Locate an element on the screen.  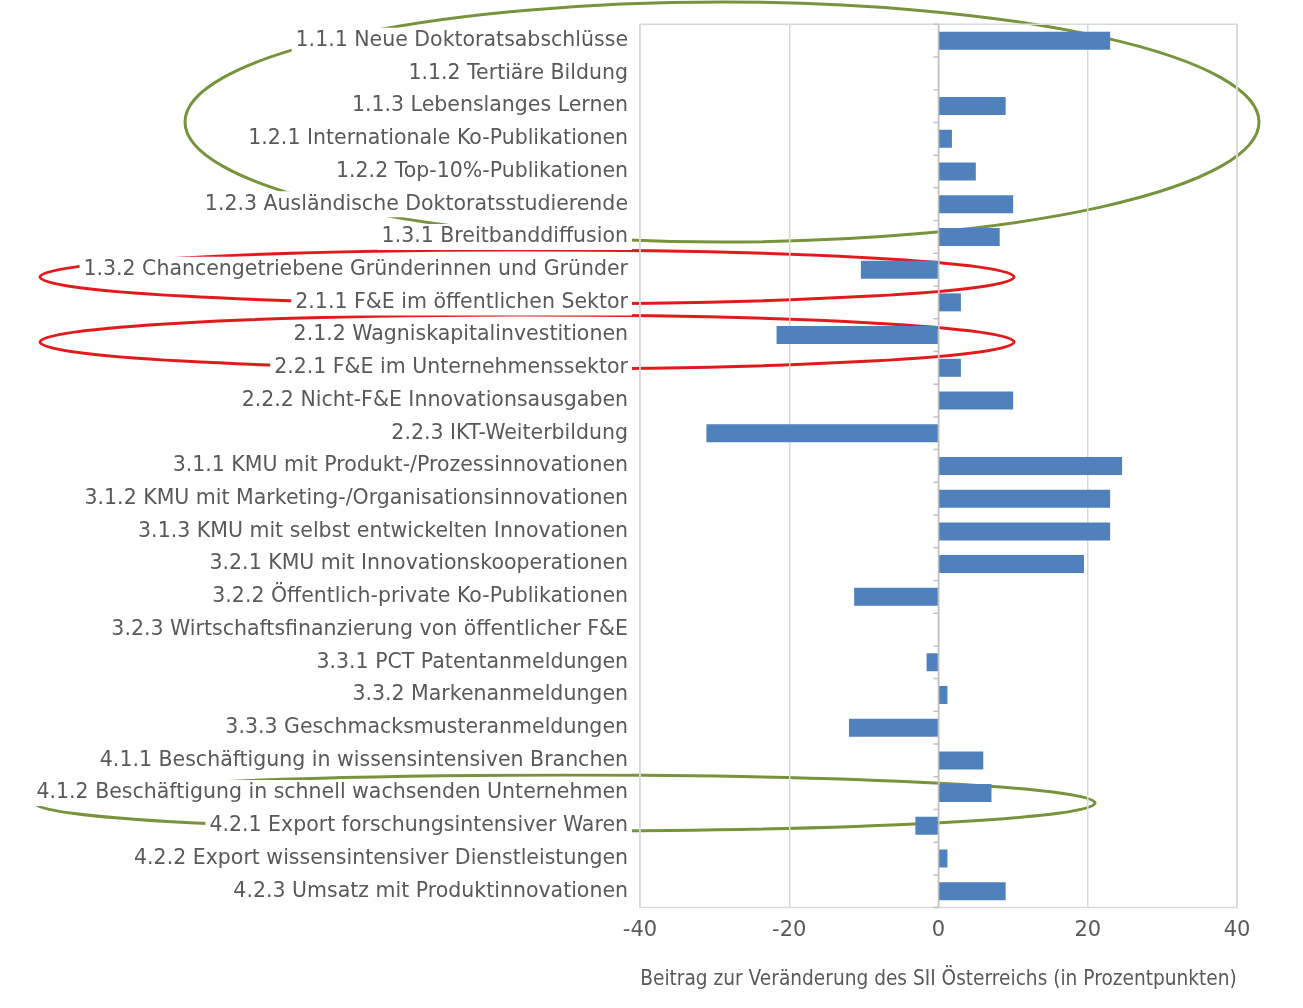
x-tick-label: 0 is located at coordinates (938, 928).